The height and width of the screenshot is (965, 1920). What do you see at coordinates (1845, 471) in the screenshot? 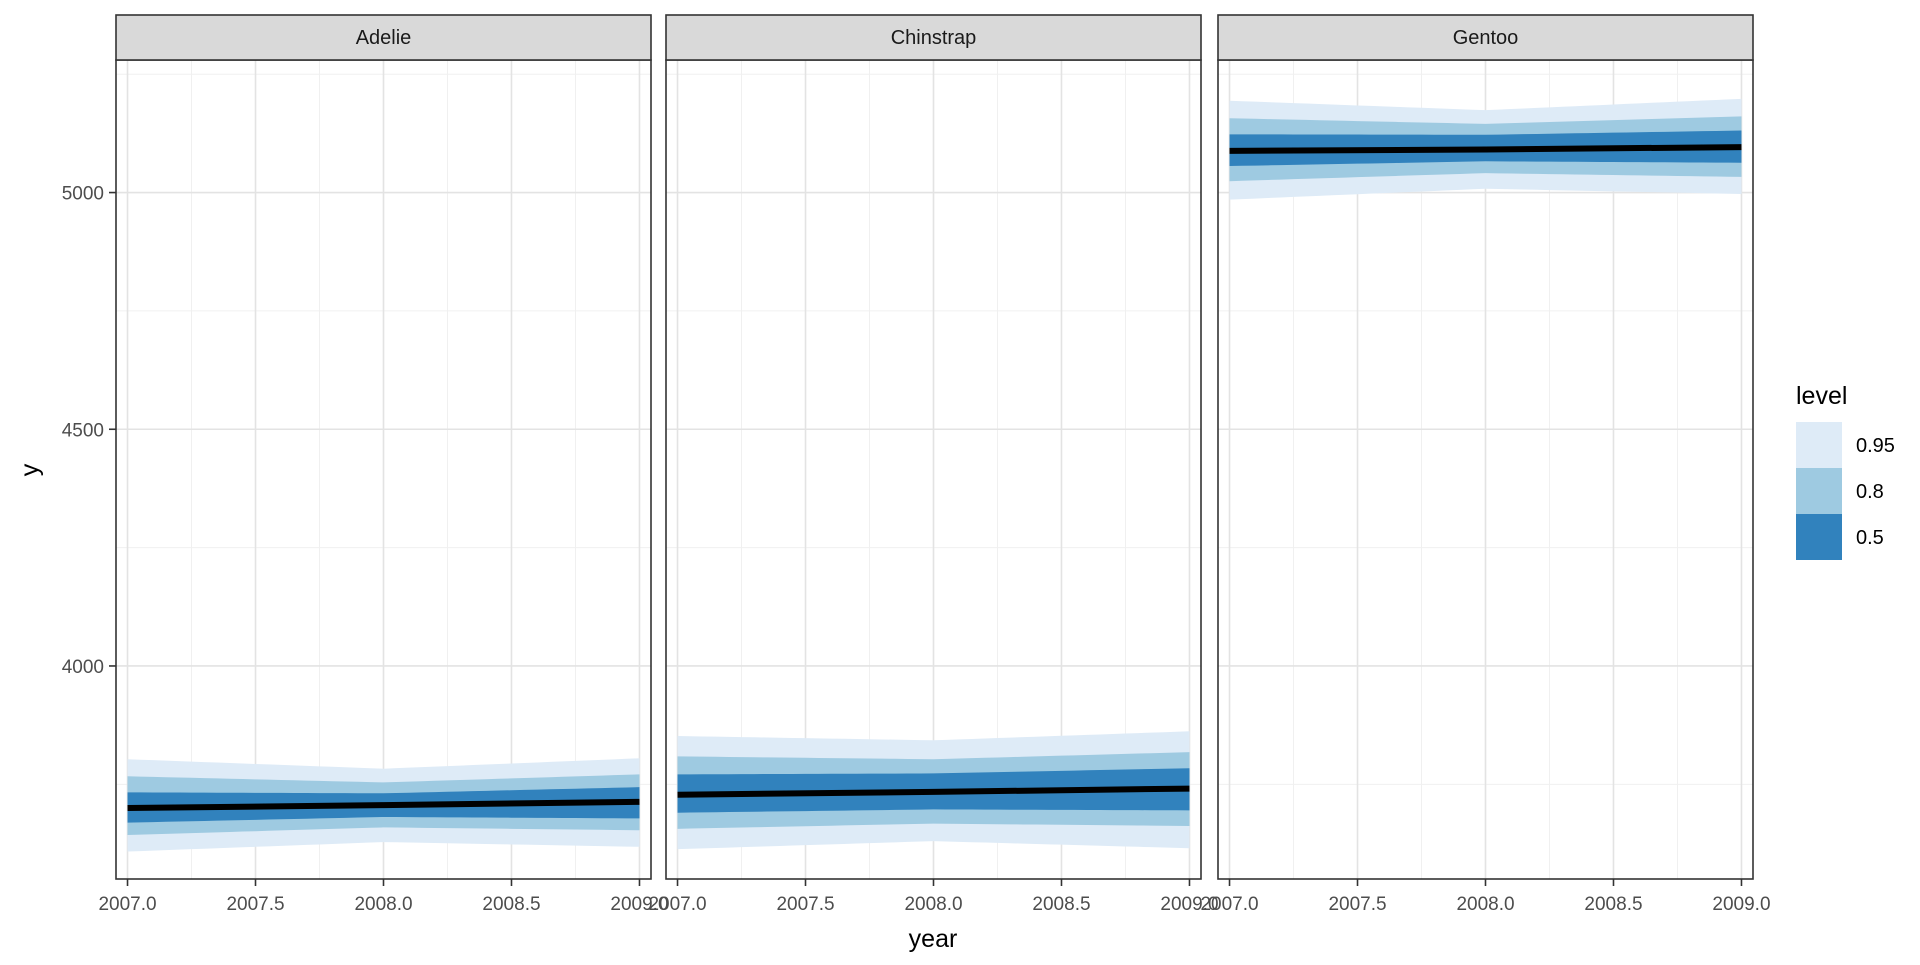
I see `legend: level 0.95 0.8 0.5` at bounding box center [1845, 471].